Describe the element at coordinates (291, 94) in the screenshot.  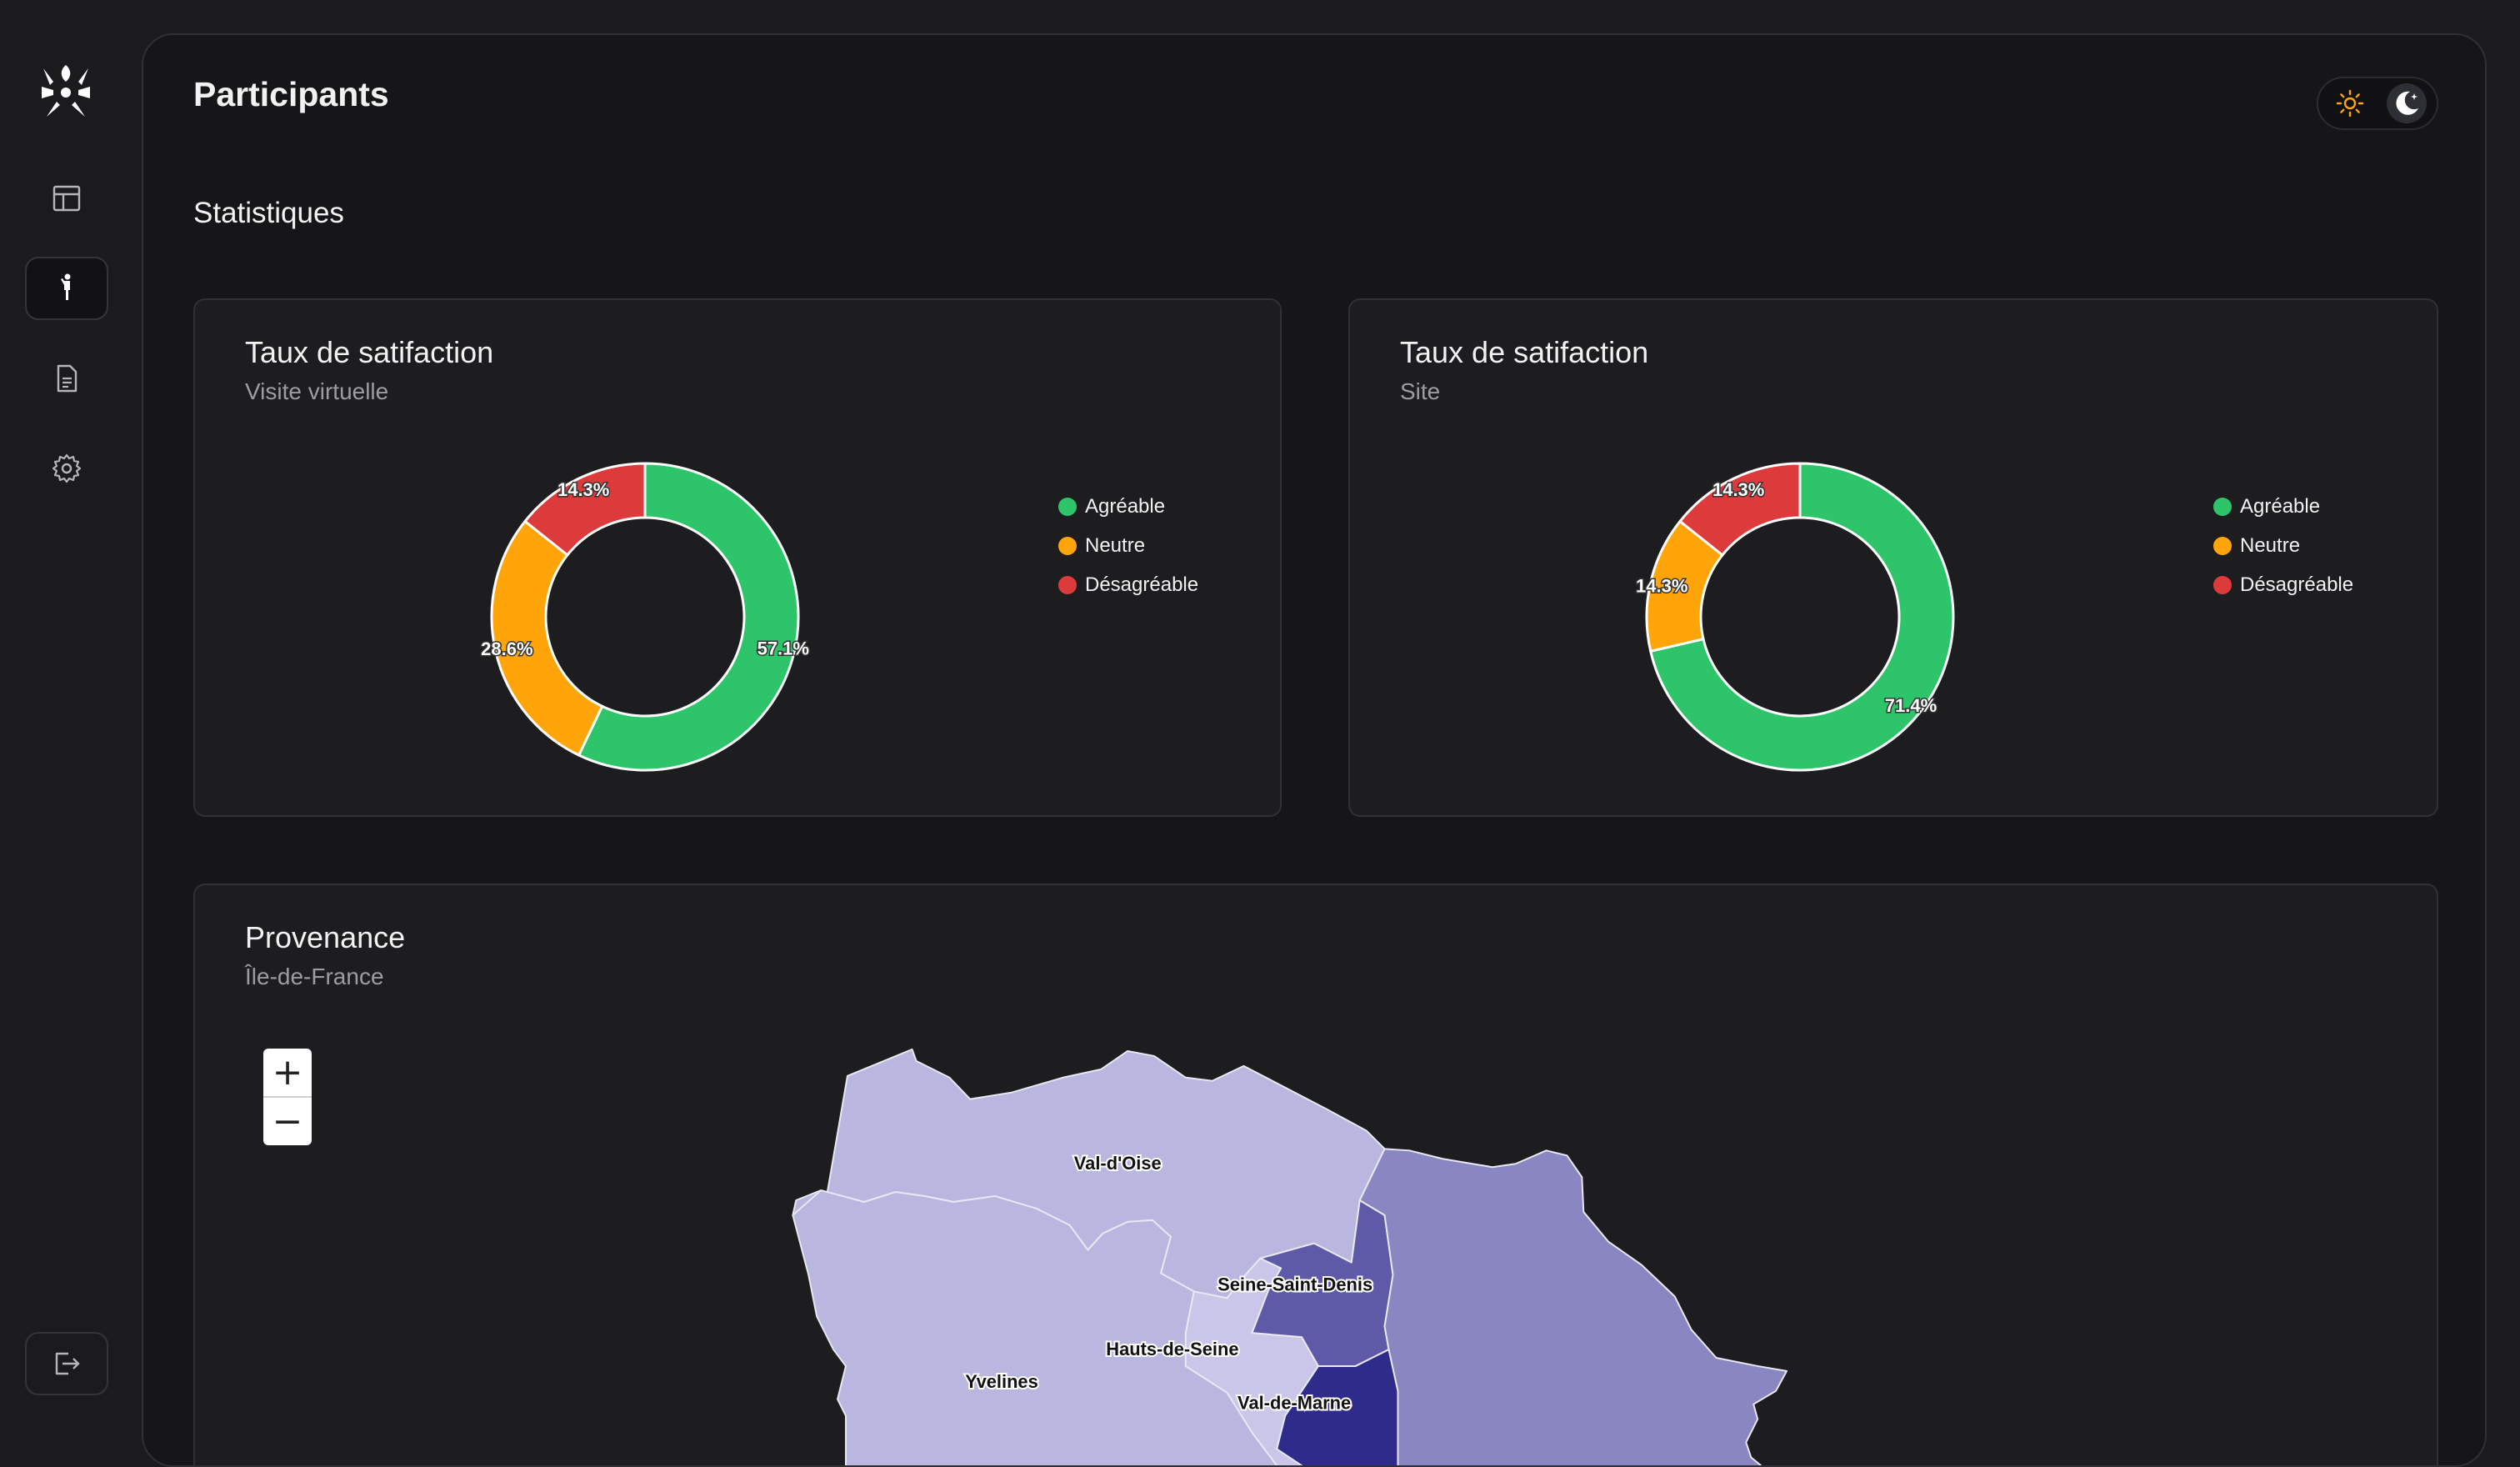
I see `page-title: Participants` at that location.